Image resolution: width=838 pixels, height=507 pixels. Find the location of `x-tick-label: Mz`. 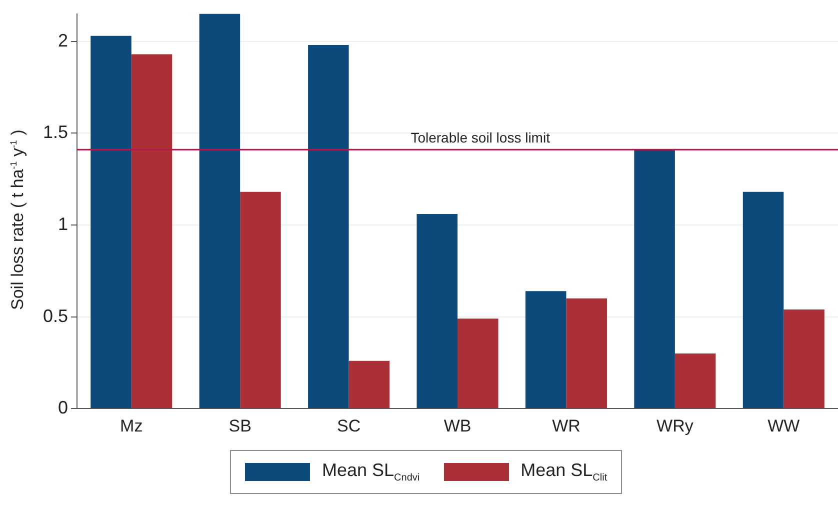

x-tick-label: Mz is located at coordinates (131, 426).